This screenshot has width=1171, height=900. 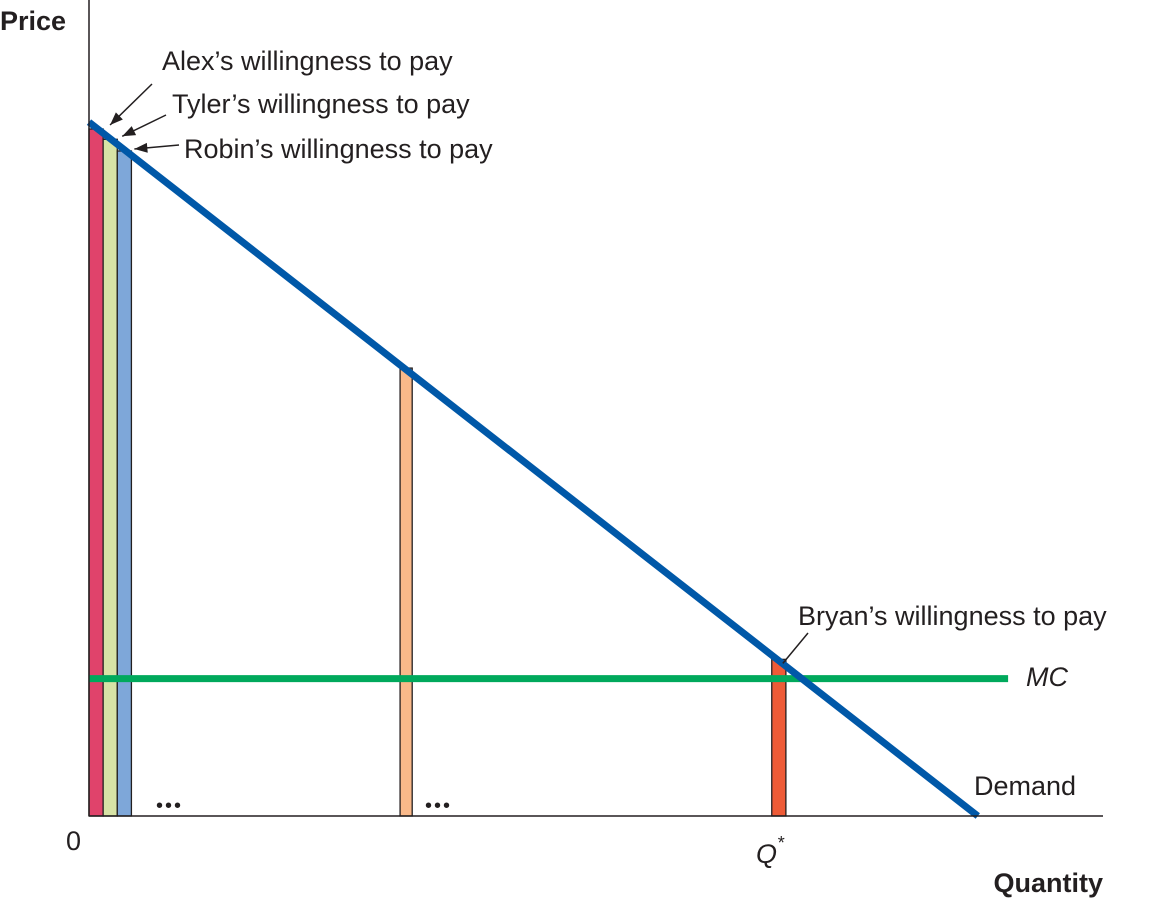 I want to click on robin-annotation: Robin’s willingness to pay, so click(x=338, y=149).